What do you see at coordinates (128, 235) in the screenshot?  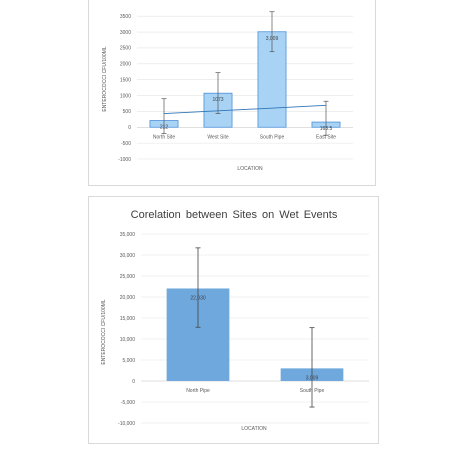 I see `chart-2-y-tick-label: 35,000` at bounding box center [128, 235].